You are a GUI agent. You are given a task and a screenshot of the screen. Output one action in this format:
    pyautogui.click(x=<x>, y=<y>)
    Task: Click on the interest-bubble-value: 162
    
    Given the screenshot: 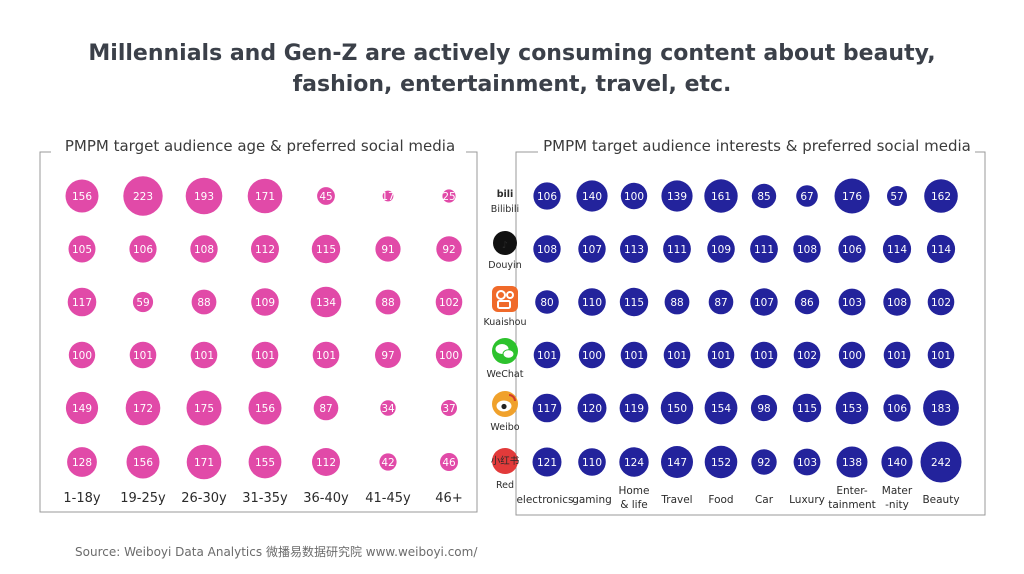 What is the action you would take?
    pyautogui.click(x=941, y=197)
    